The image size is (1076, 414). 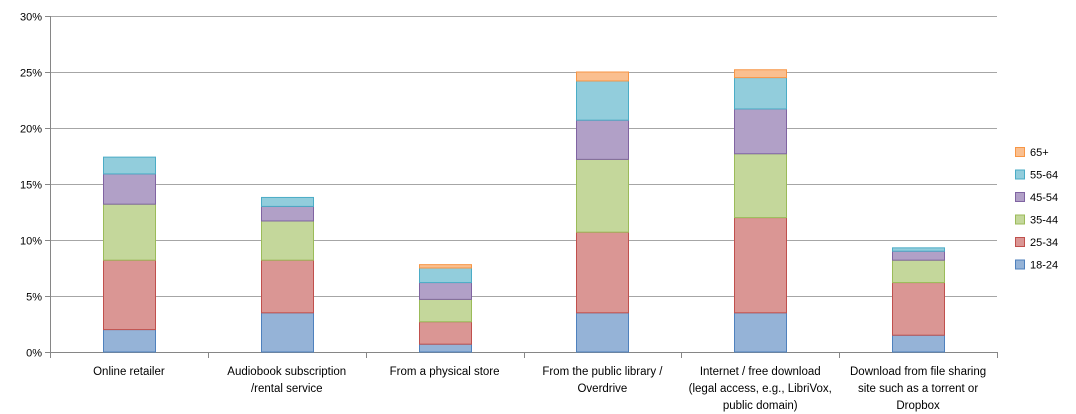 I want to click on y-tick-label: 10%, so click(x=31, y=242).